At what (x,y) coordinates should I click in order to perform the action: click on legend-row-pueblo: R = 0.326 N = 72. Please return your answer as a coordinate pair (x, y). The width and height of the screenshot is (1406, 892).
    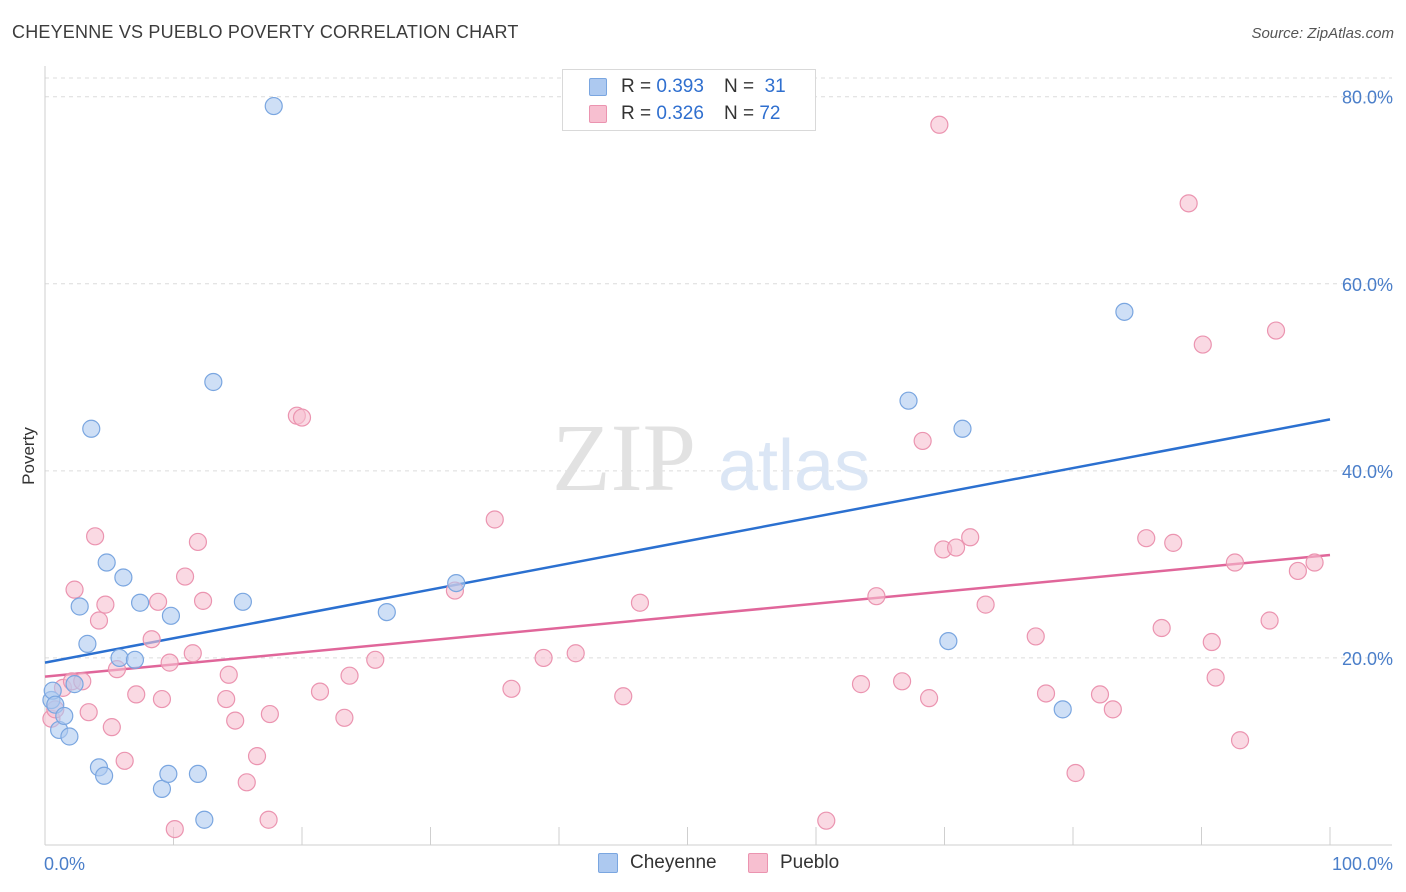
    Looking at the image, I should click on (684, 114).